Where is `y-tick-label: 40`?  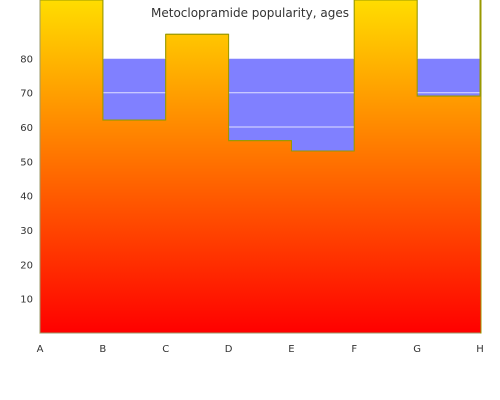 y-tick-label: 40 is located at coordinates (26, 197).